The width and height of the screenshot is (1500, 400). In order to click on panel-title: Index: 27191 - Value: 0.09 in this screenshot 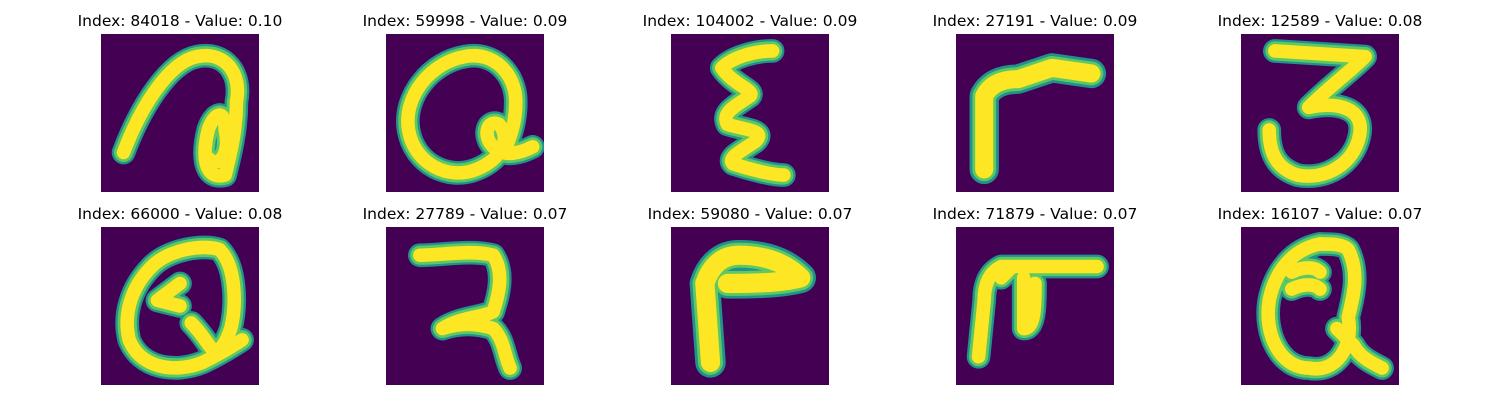, I will do `click(1035, 21)`.